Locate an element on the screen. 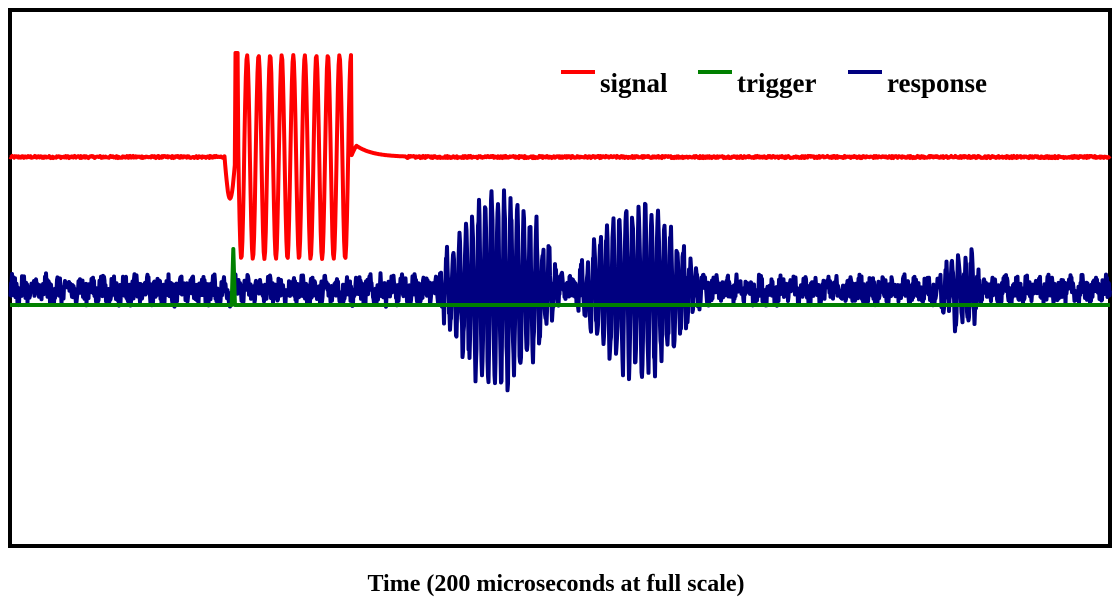 This screenshot has height=608, width=1113. trigger-line is located at coordinates (560, 277).